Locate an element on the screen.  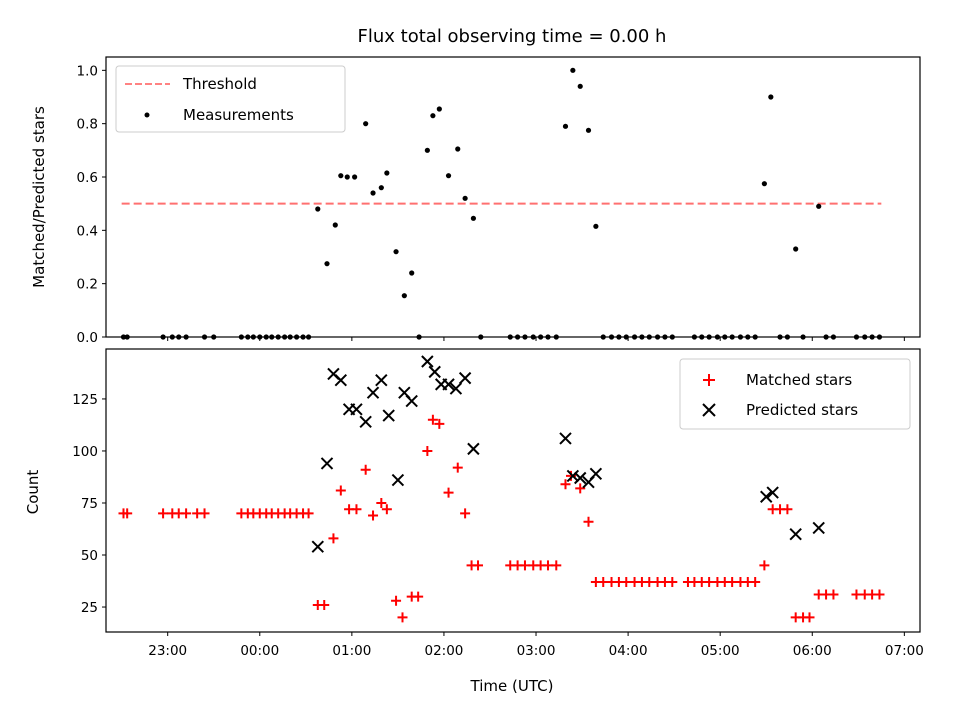
legend-matched-swatch is located at coordinates (709, 380).